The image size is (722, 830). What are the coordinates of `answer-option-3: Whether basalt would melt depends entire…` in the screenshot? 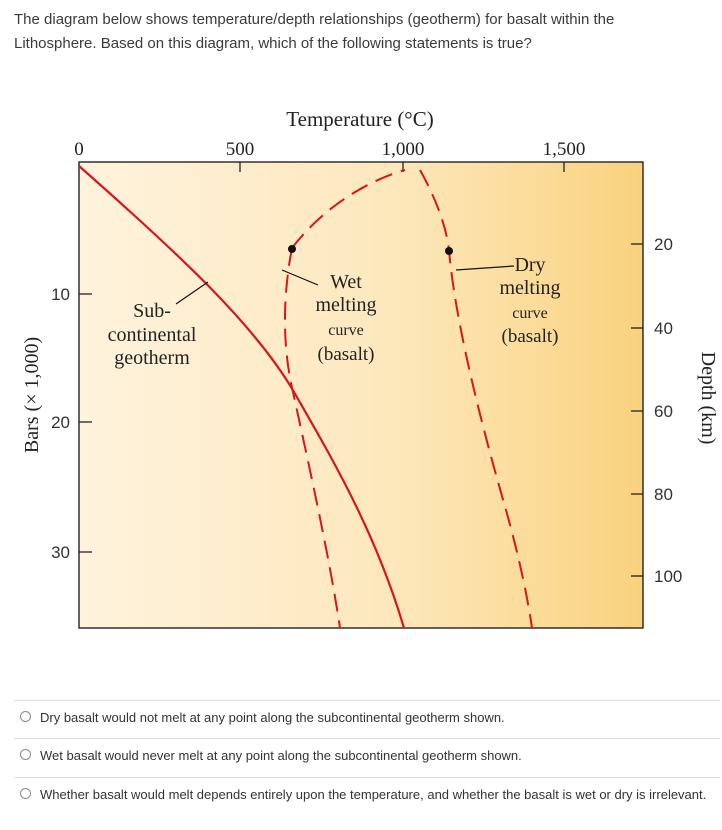 It's located at (367, 803).